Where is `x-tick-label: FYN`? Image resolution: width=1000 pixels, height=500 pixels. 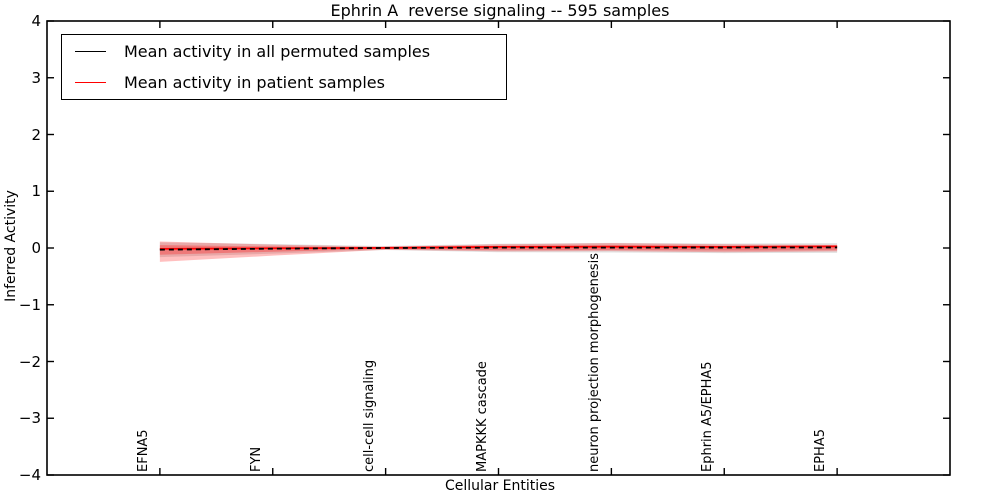 x-tick-label: FYN is located at coordinates (256, 459).